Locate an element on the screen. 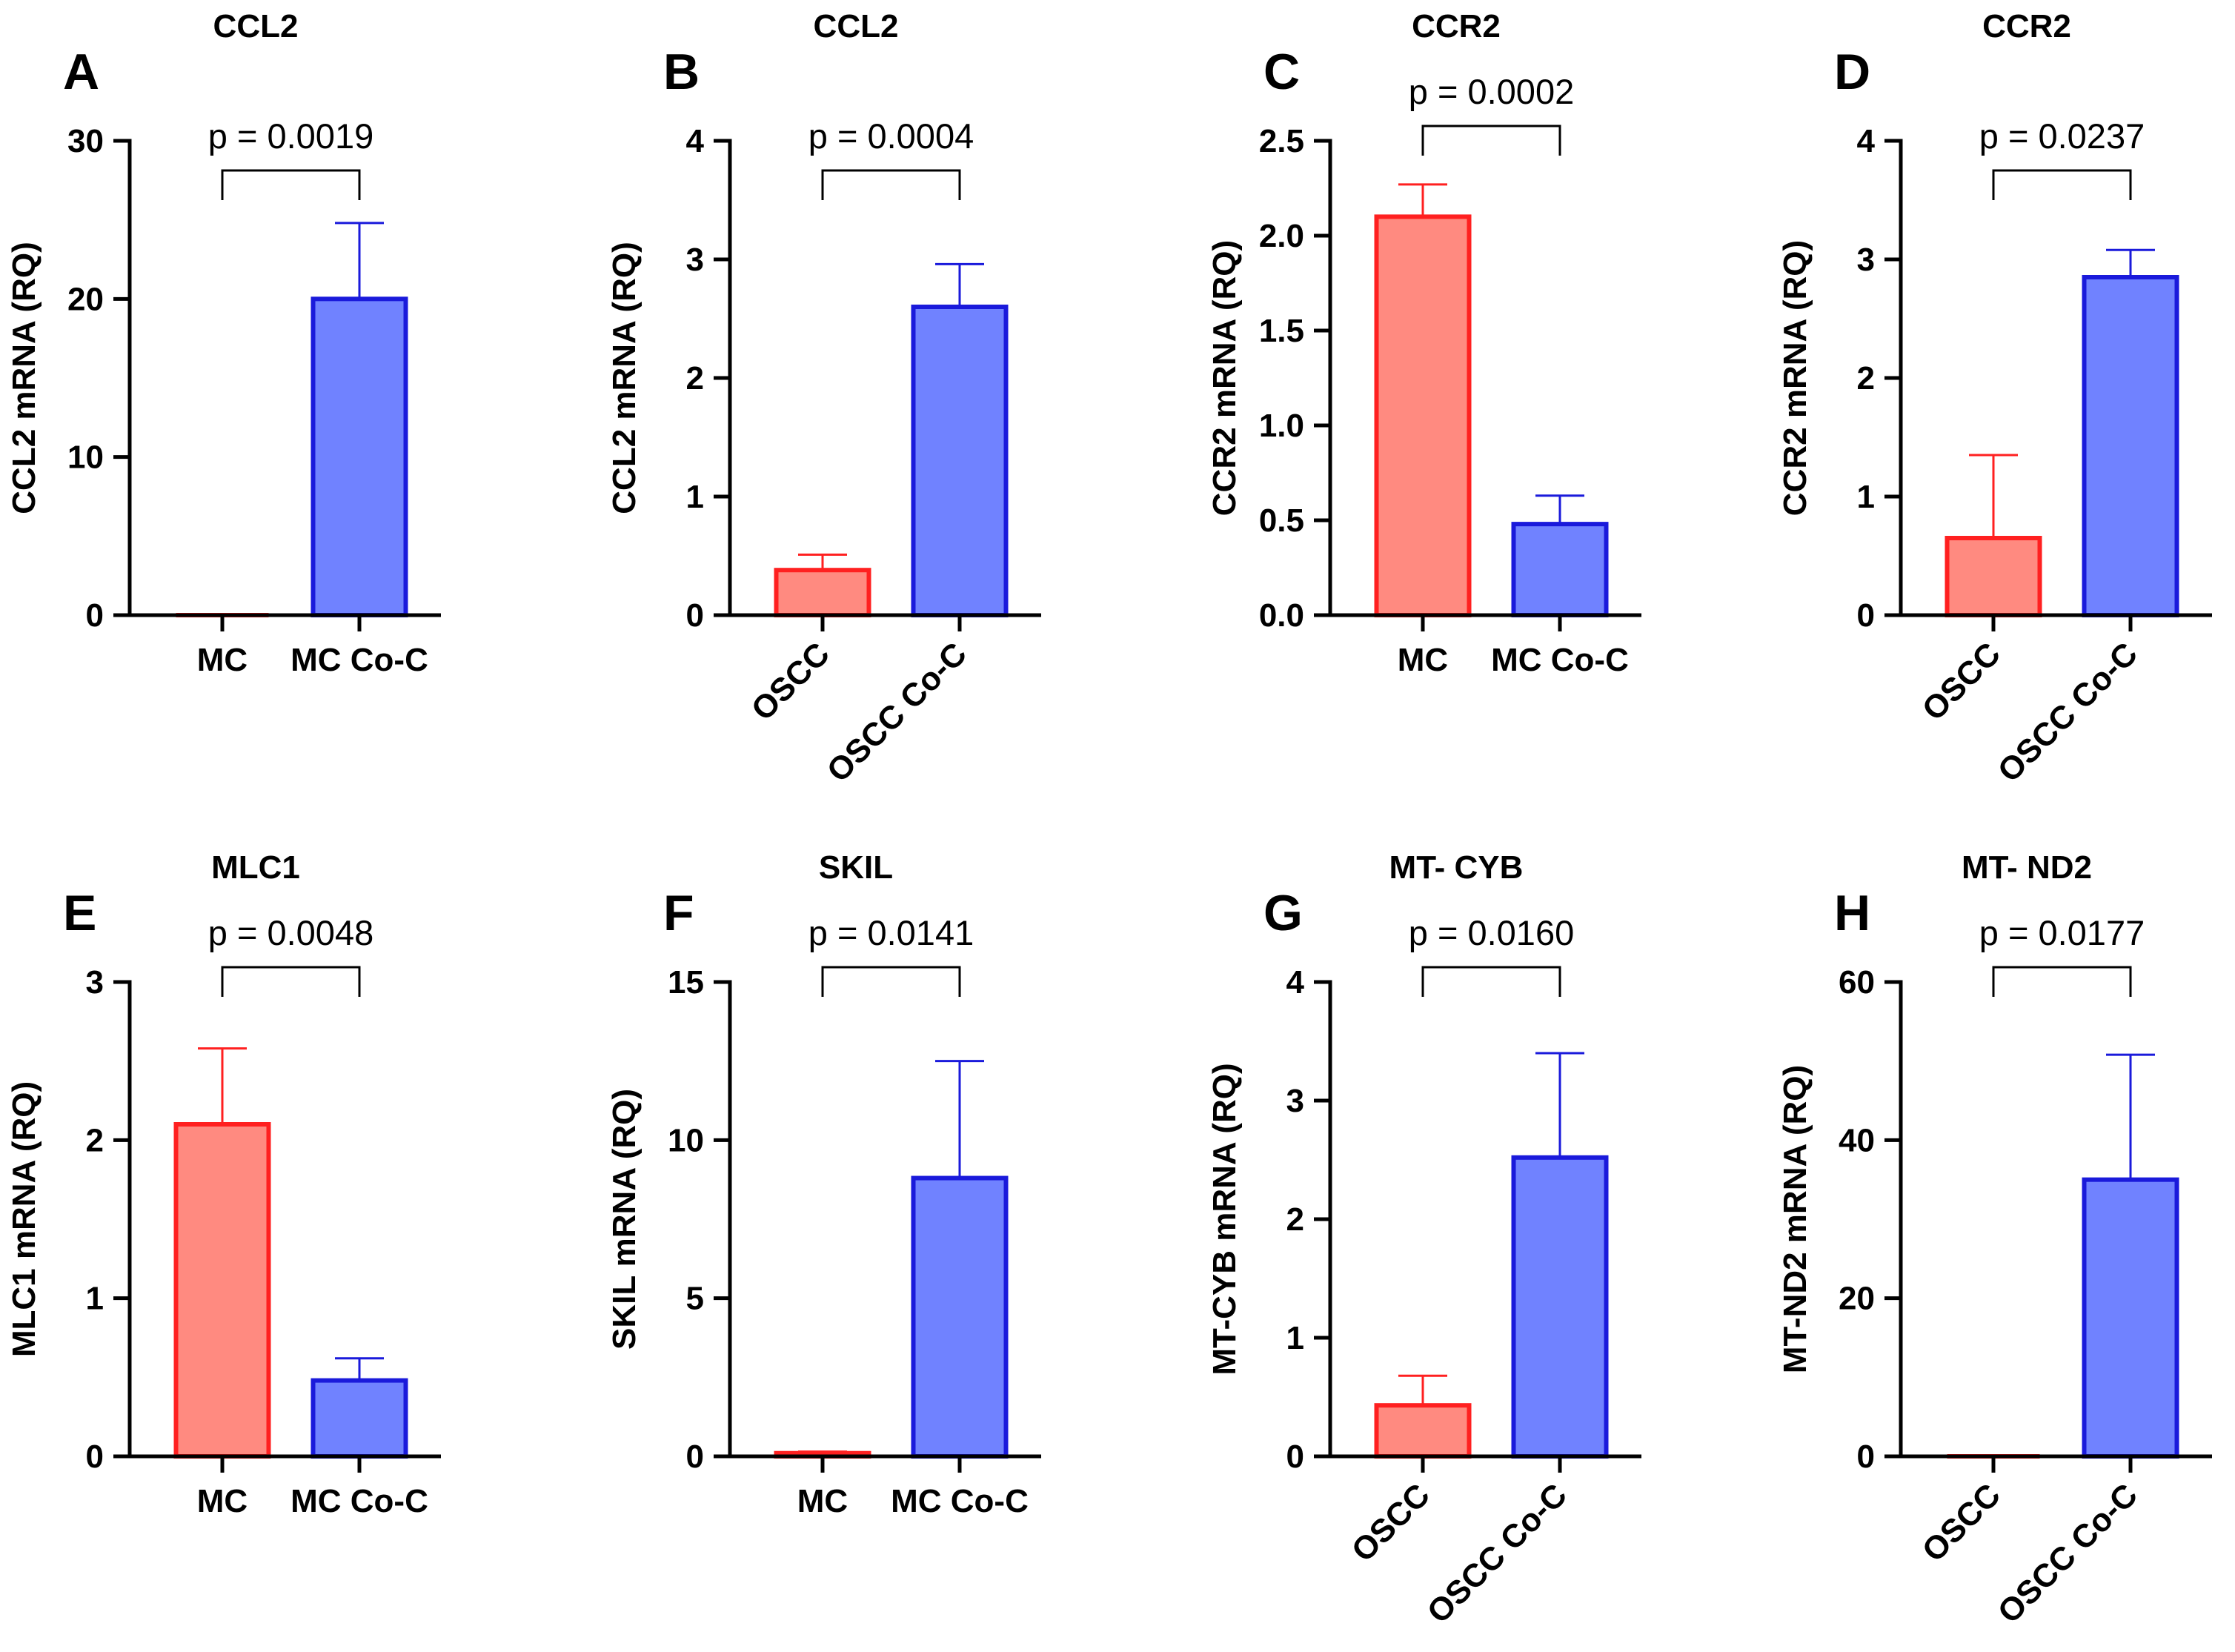 This screenshot has width=2235, height=1652. p-value-label: p = 0.0237 is located at coordinates (2062, 136).